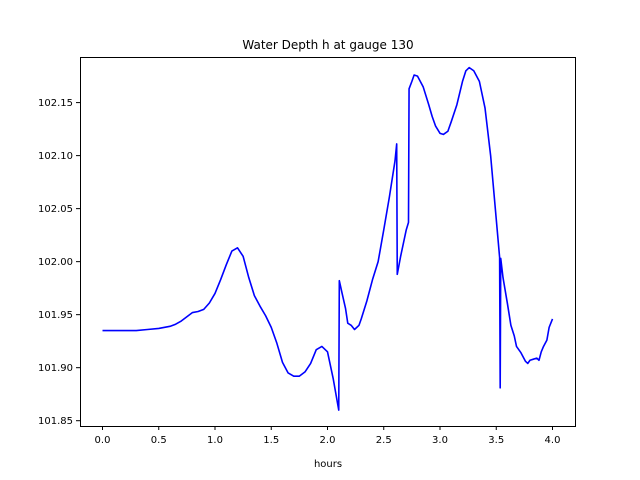 Image resolution: width=640 pixels, height=480 pixels. I want to click on y-tick-label: 101.90, so click(55, 368).